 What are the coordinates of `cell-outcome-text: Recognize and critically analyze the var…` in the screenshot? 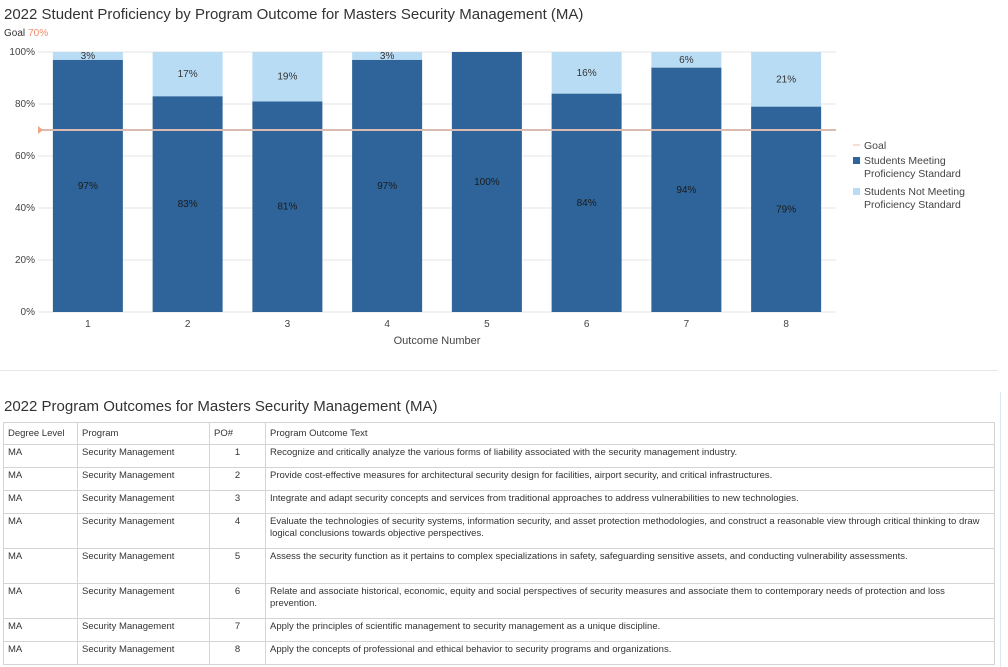 It's located at (630, 456).